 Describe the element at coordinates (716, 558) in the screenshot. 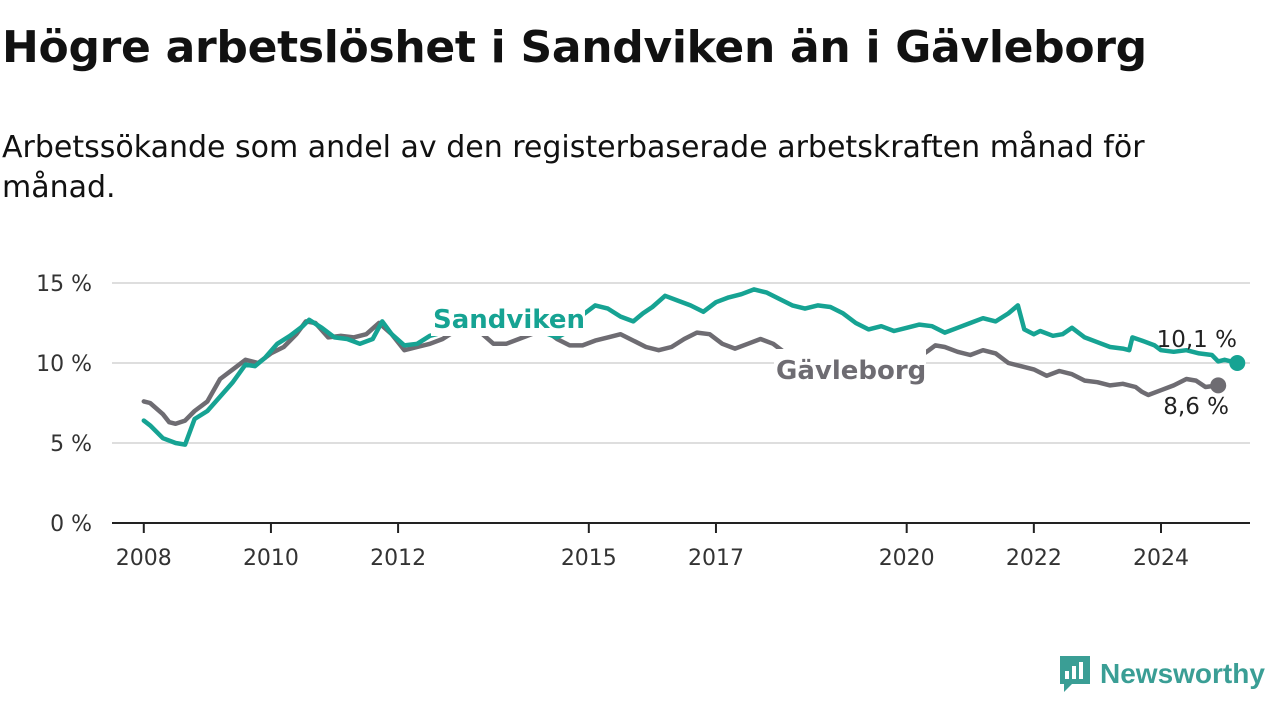

I see `x-tick-label: 2017` at that location.